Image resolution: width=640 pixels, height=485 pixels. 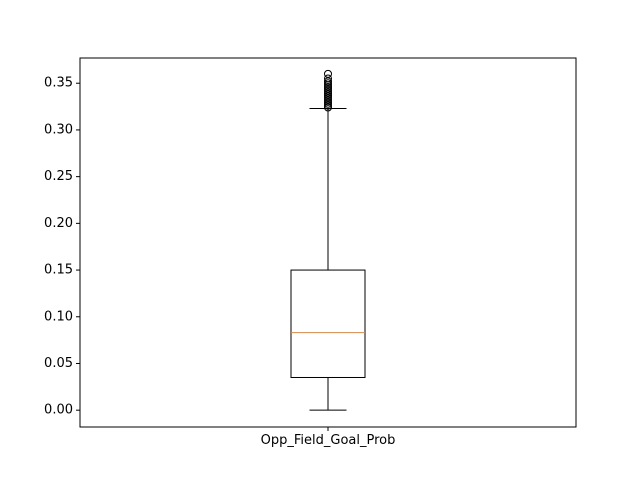 I want to click on x-axis: Opp_Field_Goal_Prob, so click(x=328, y=437).